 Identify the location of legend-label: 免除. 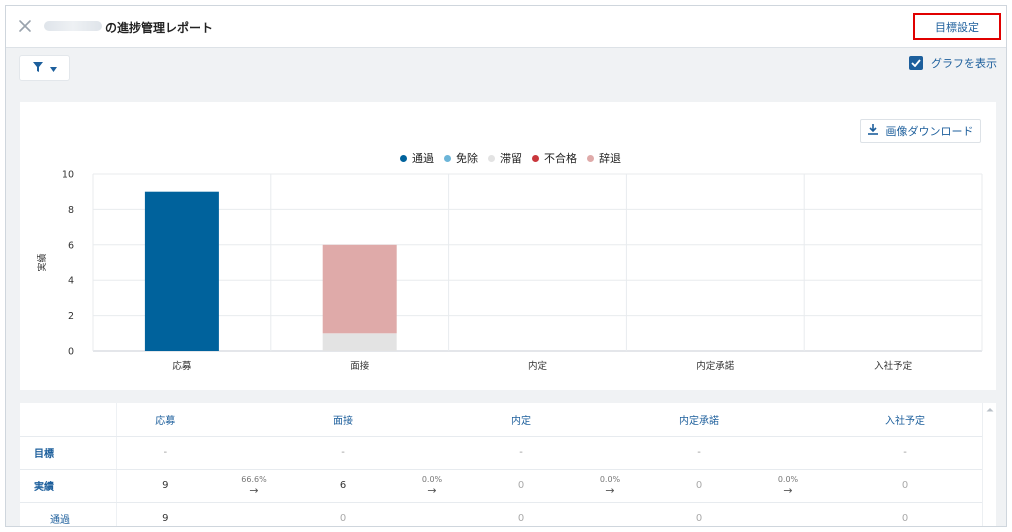
(467, 158).